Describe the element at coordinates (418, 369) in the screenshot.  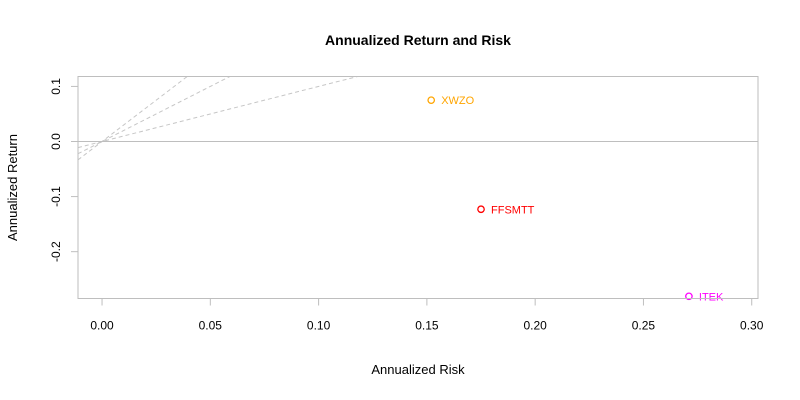
I see `x-axis-label: Annualized Risk` at that location.